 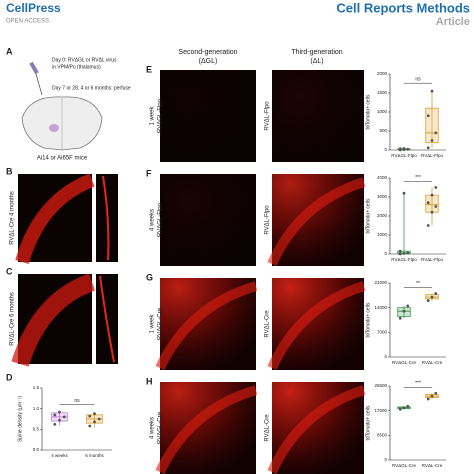 What do you see at coordinates (382, 196) in the screenshot?
I see `y-tick-label: 3000` at bounding box center [382, 196].